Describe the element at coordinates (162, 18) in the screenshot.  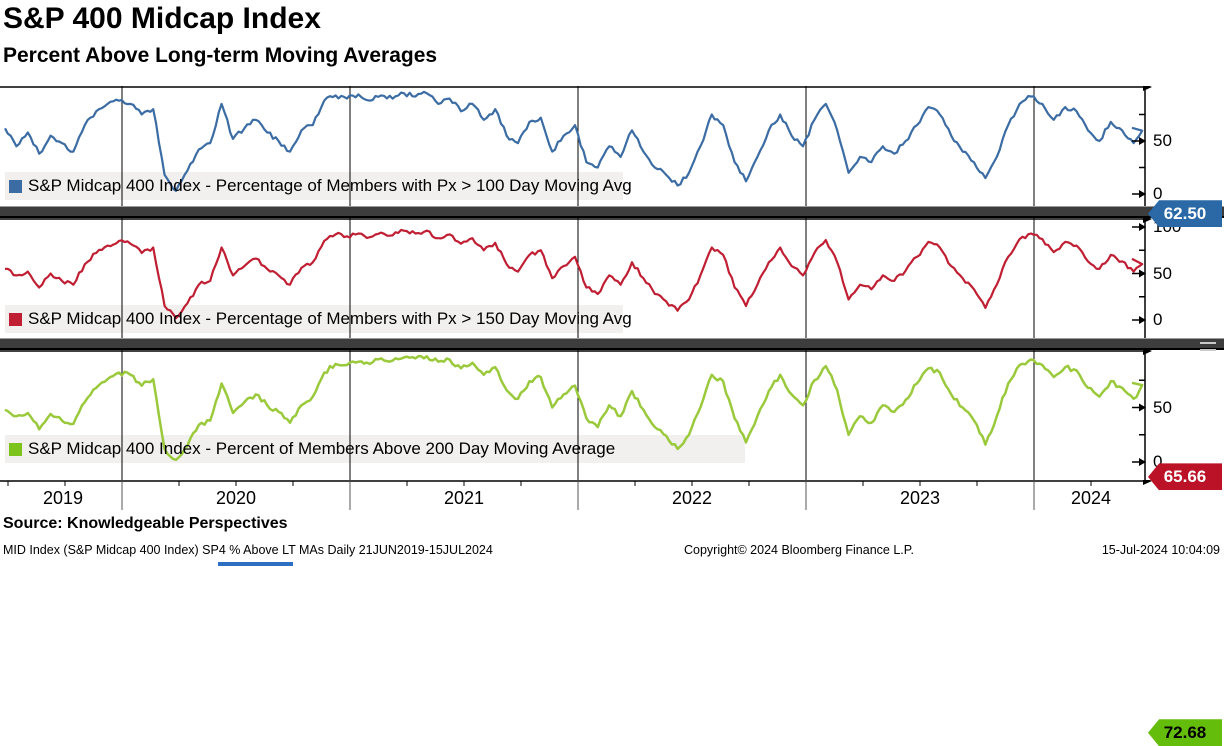
I see `page-title: S&P 400 Midcap Index` at that location.